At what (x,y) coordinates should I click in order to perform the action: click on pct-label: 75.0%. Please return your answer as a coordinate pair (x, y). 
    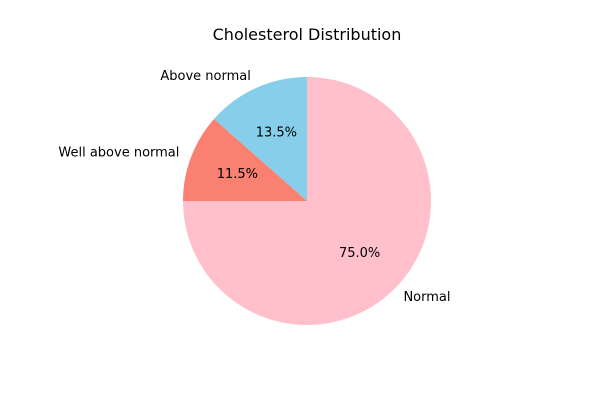
    Looking at the image, I should click on (359, 253).